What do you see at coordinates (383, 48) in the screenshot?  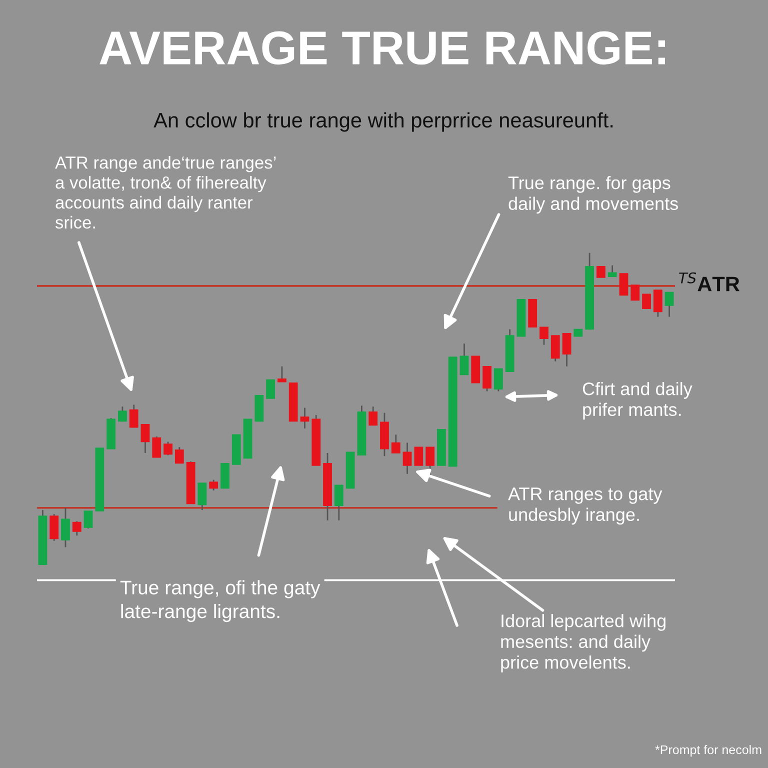 I see `chart-title: AVERAGE TRUE RANGE:` at bounding box center [383, 48].